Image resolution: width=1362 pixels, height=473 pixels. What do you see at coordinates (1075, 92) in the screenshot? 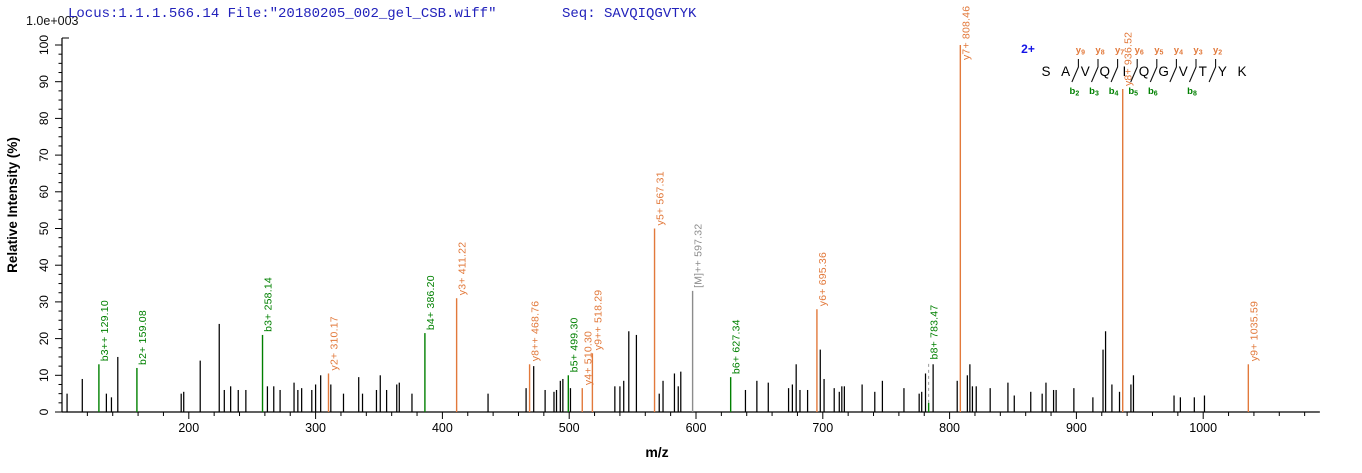
I see `b2-ladder-label: b2` at bounding box center [1075, 92].